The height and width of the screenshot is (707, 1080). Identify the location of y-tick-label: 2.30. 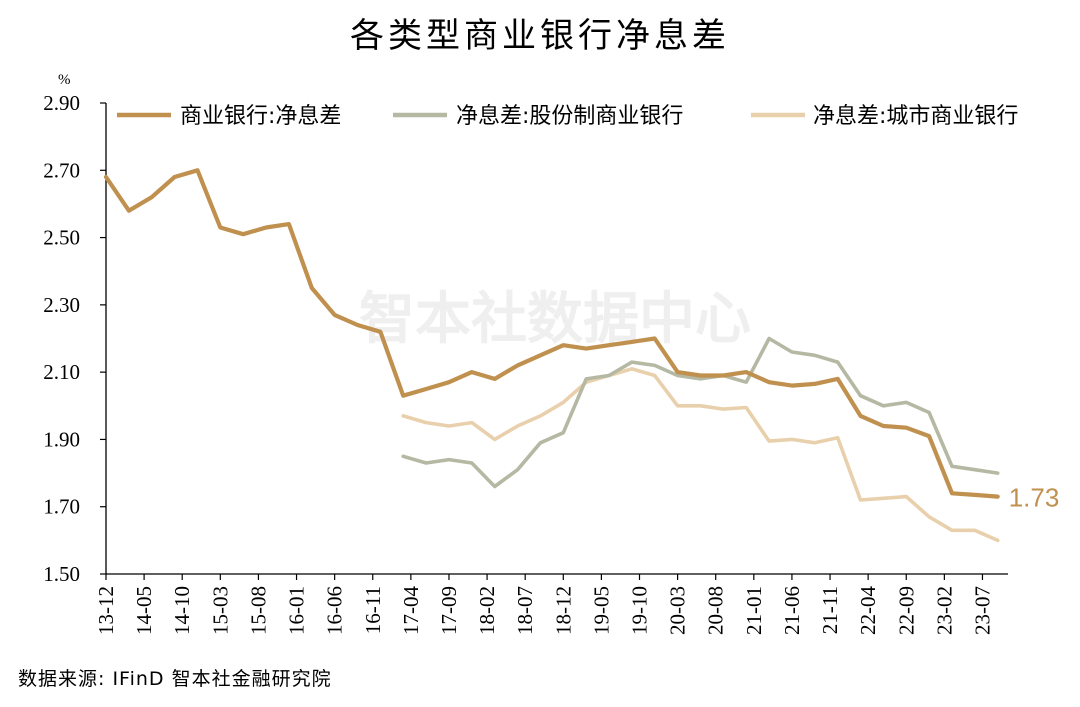
(61, 305).